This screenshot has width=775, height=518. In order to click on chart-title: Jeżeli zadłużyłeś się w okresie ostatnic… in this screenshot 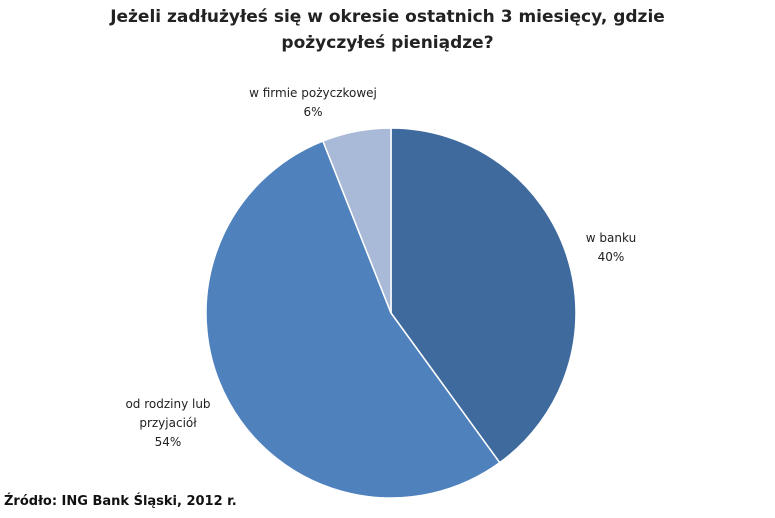, I will do `click(387, 30)`.